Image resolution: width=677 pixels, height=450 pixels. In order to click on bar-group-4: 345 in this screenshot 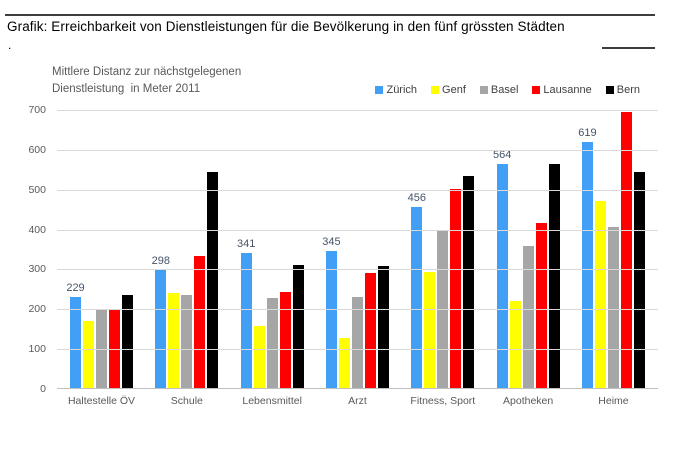, I will do `click(355, 249)`.